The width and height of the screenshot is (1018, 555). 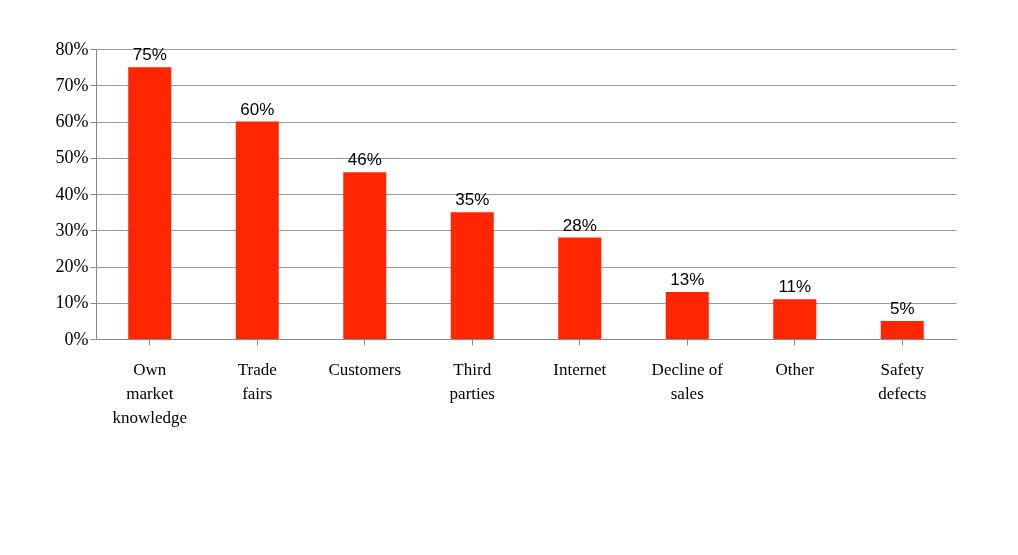 I want to click on y-tick-label: 80%, so click(x=72, y=48).